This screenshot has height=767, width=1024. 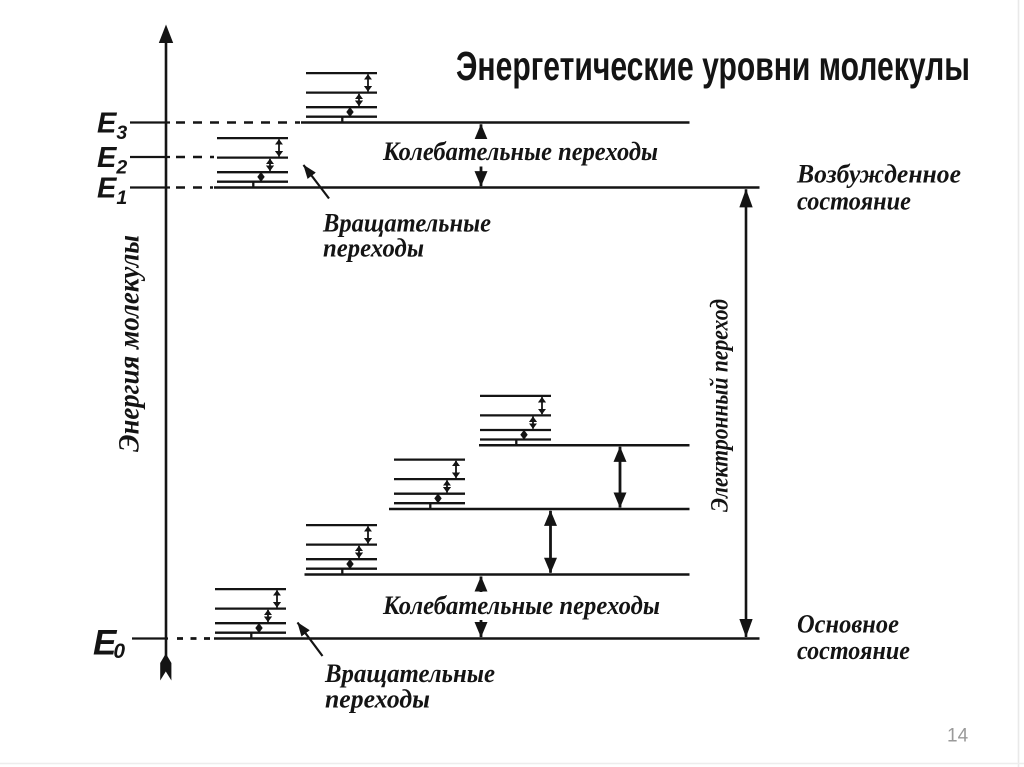 What do you see at coordinates (720, 405) in the screenshot?
I see `svg-text: Электронный переход` at bounding box center [720, 405].